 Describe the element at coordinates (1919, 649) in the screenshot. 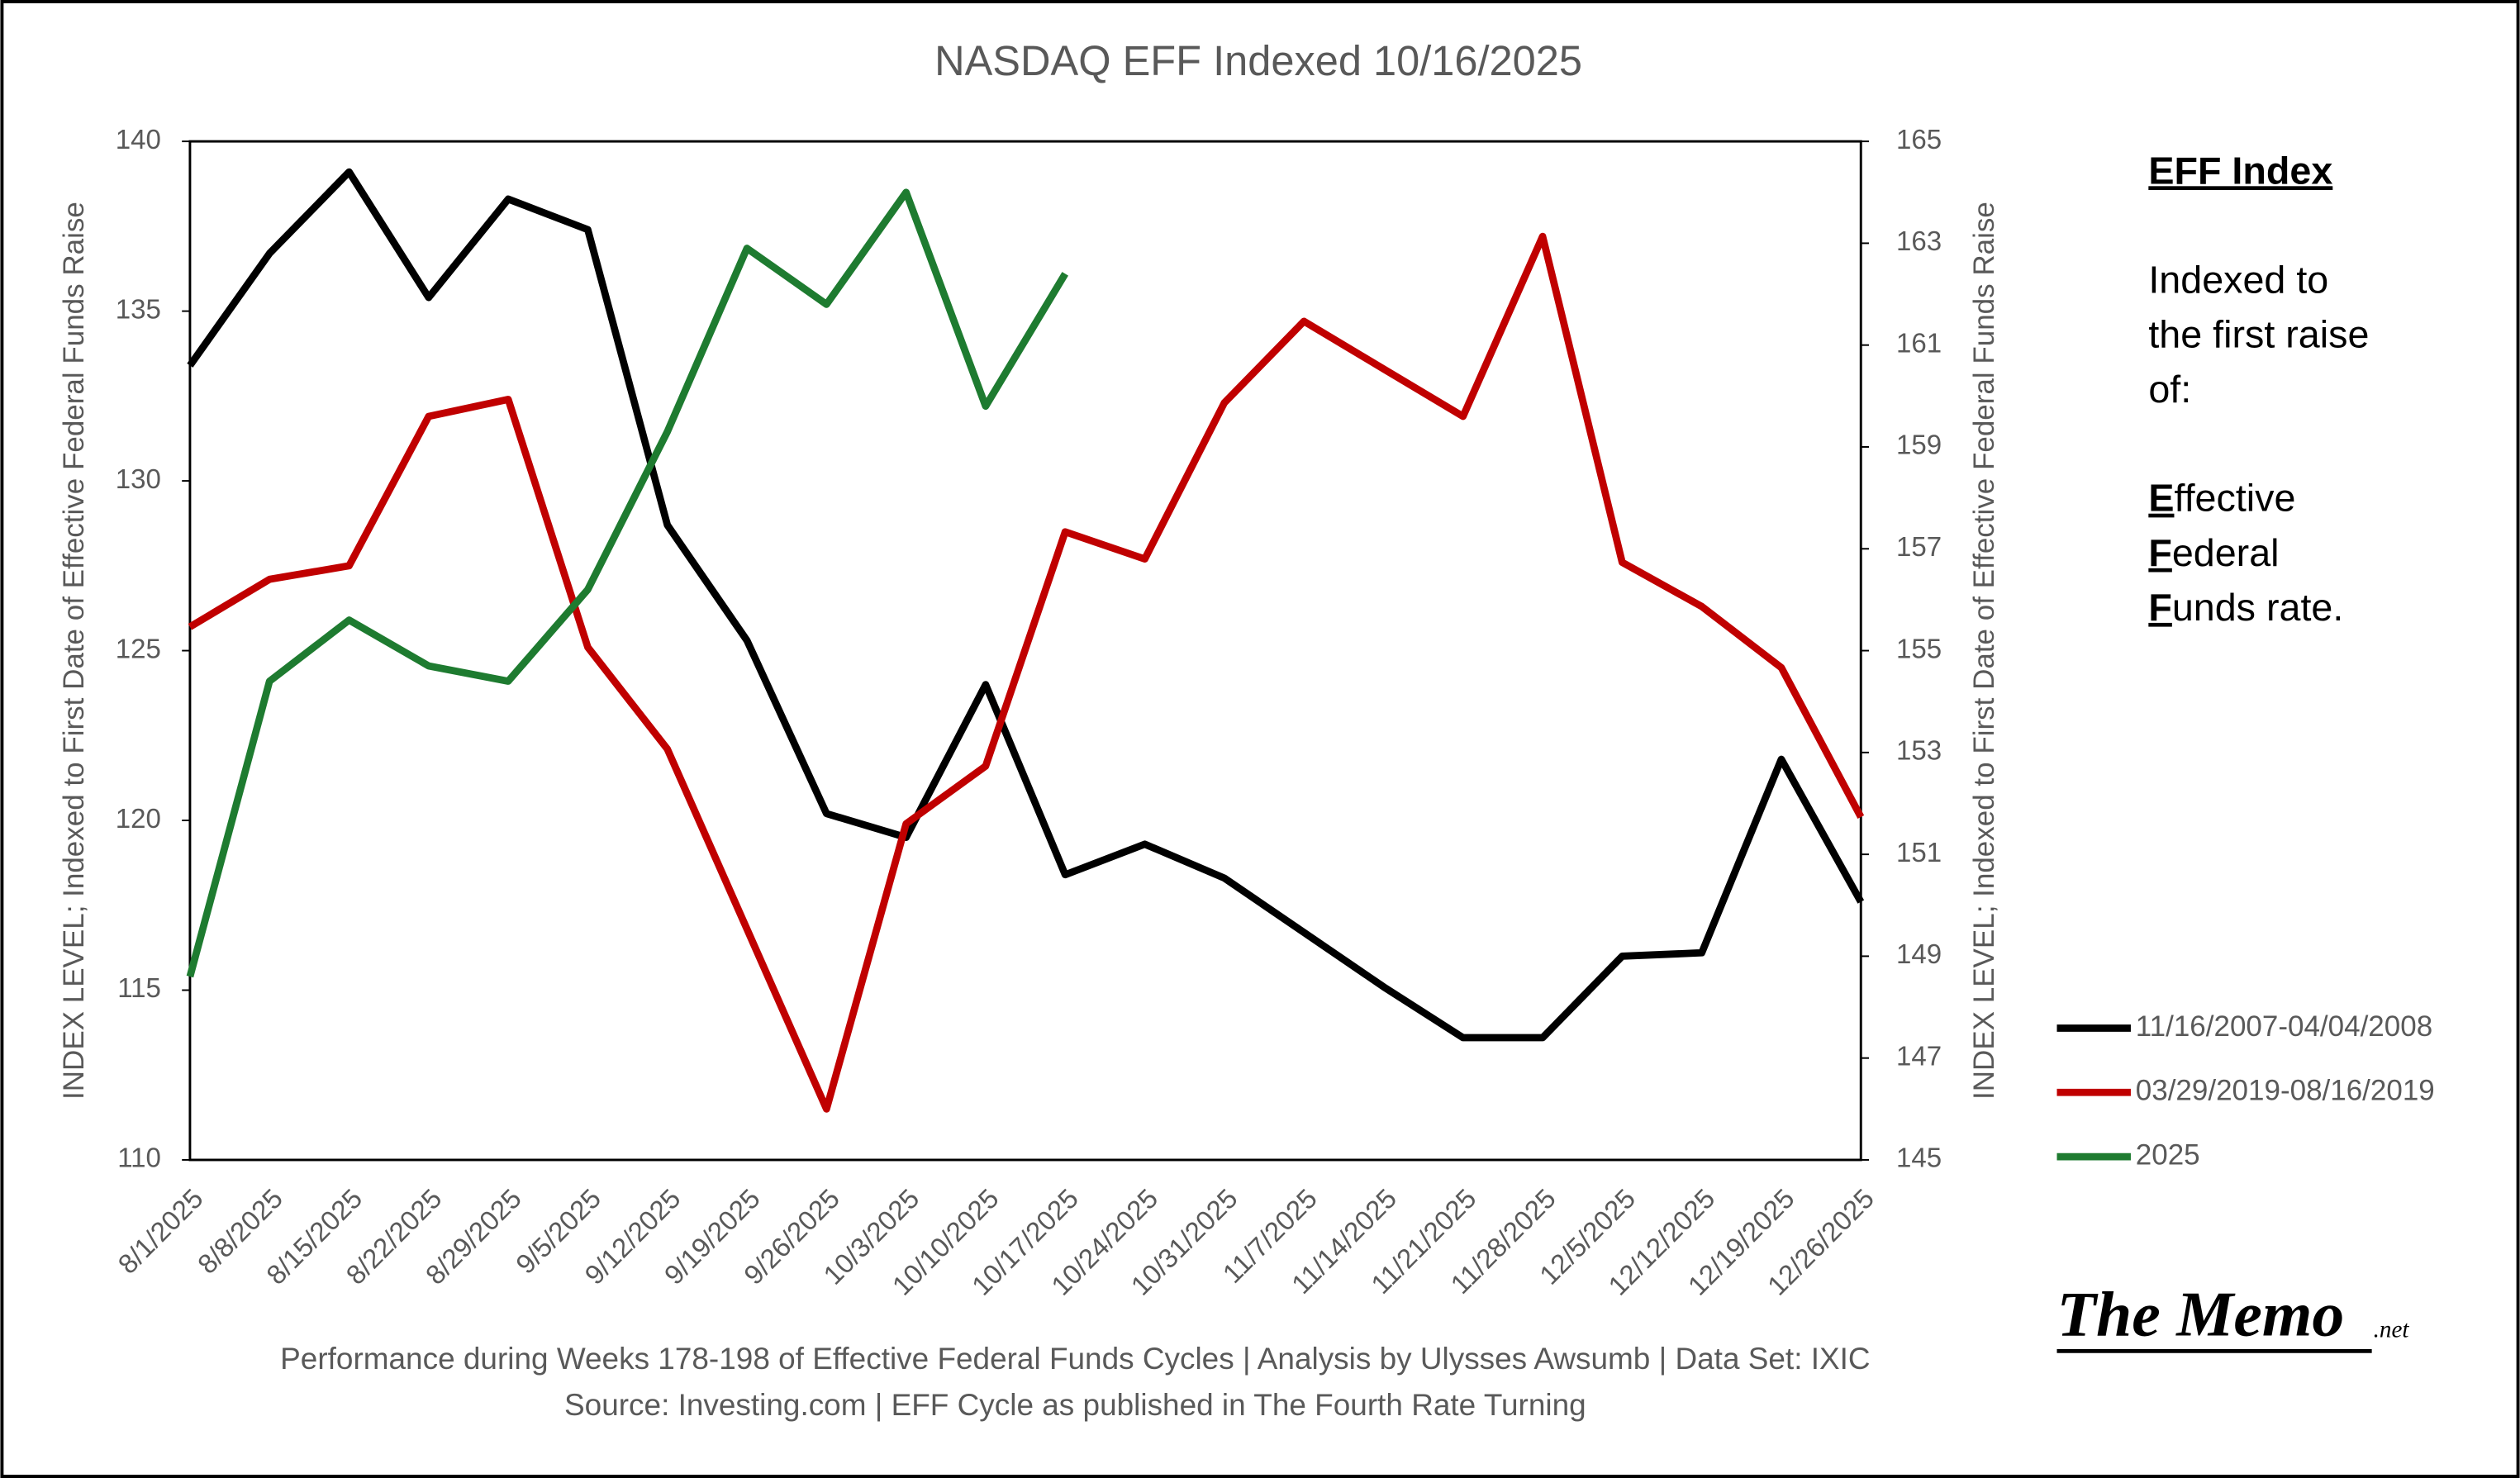

I see `y2-tick-label: 155` at that location.